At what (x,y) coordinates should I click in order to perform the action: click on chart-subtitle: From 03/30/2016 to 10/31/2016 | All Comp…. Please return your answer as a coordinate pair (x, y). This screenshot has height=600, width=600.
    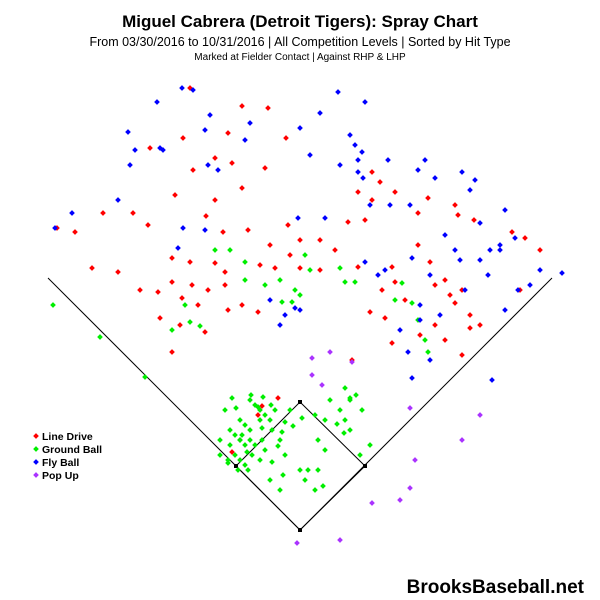
    Looking at the image, I should click on (299, 42).